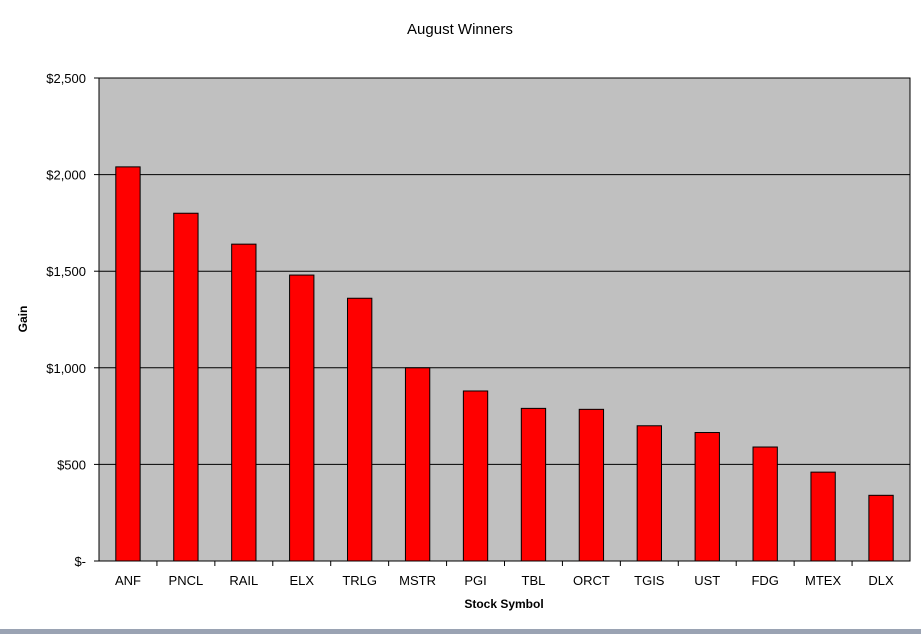  What do you see at coordinates (66, 271) in the screenshot?
I see `y-tick-label: $1,500` at bounding box center [66, 271].